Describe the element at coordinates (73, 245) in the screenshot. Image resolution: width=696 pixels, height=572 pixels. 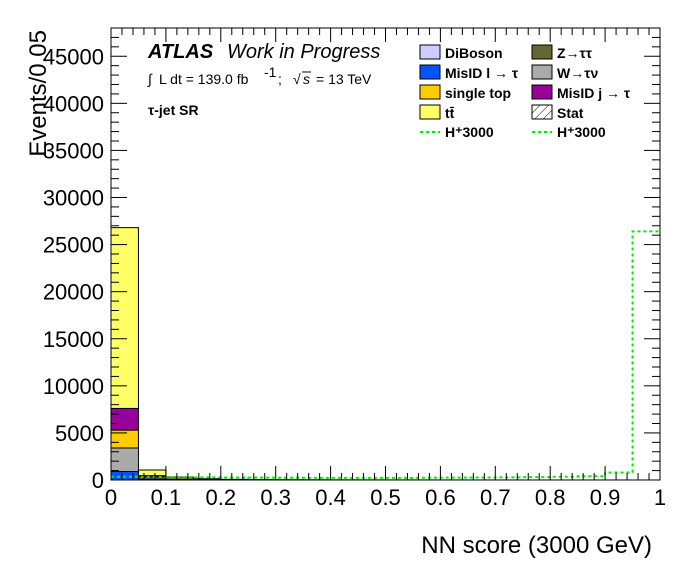
I see `y-tick-label: 25000` at that location.